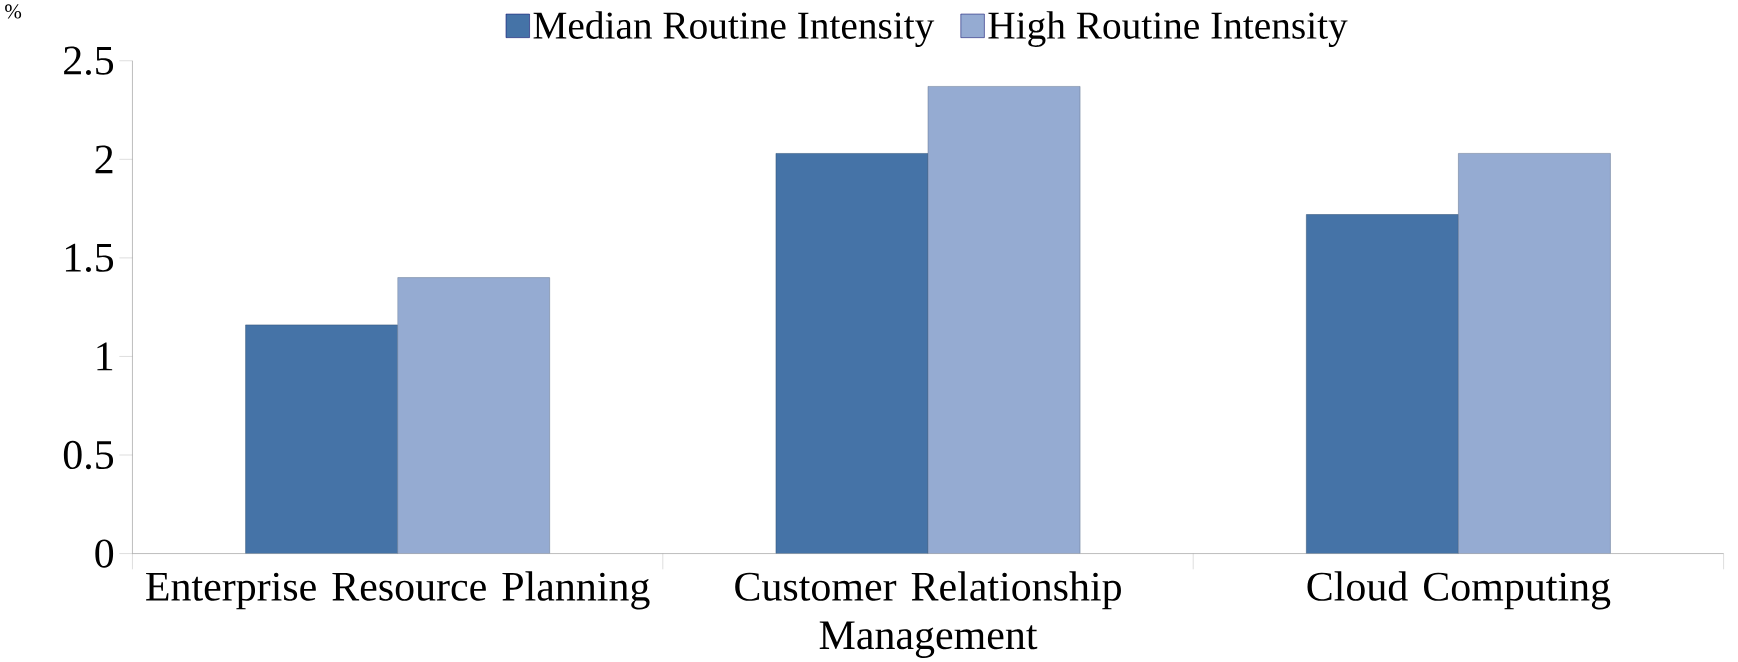 The height and width of the screenshot is (662, 1738). What do you see at coordinates (1168, 29) in the screenshot?
I see `legend-label: High Routine Intensity` at bounding box center [1168, 29].